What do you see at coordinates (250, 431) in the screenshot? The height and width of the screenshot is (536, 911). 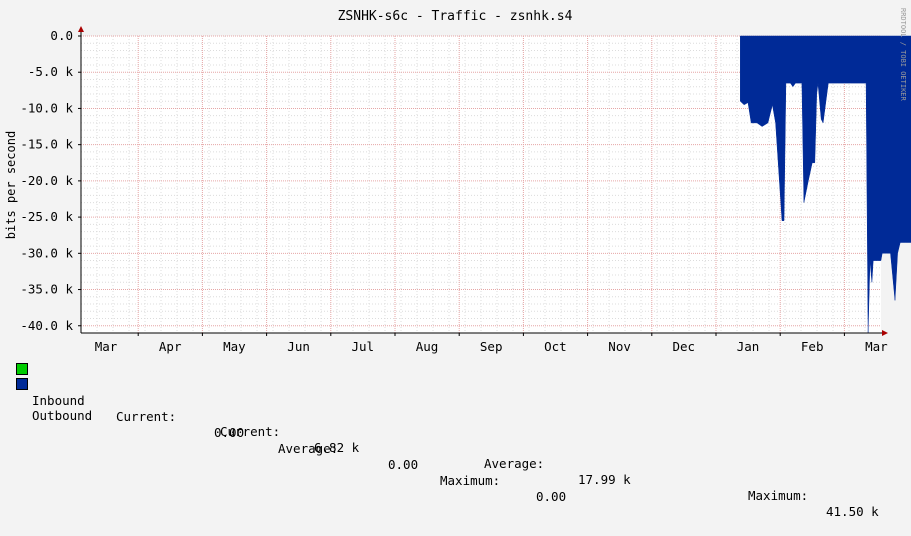 I see `outbound-current-label: Current:` at bounding box center [250, 431].